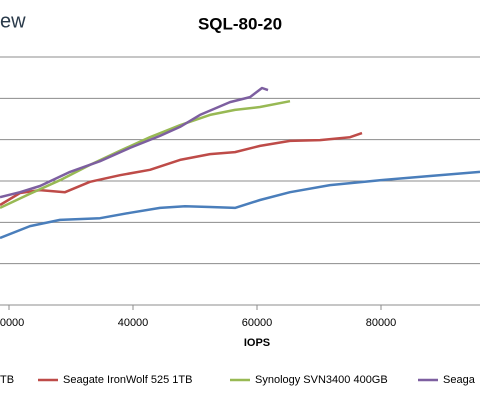  I want to click on legend-label: Synology SVN3400 400GB, so click(321, 380).